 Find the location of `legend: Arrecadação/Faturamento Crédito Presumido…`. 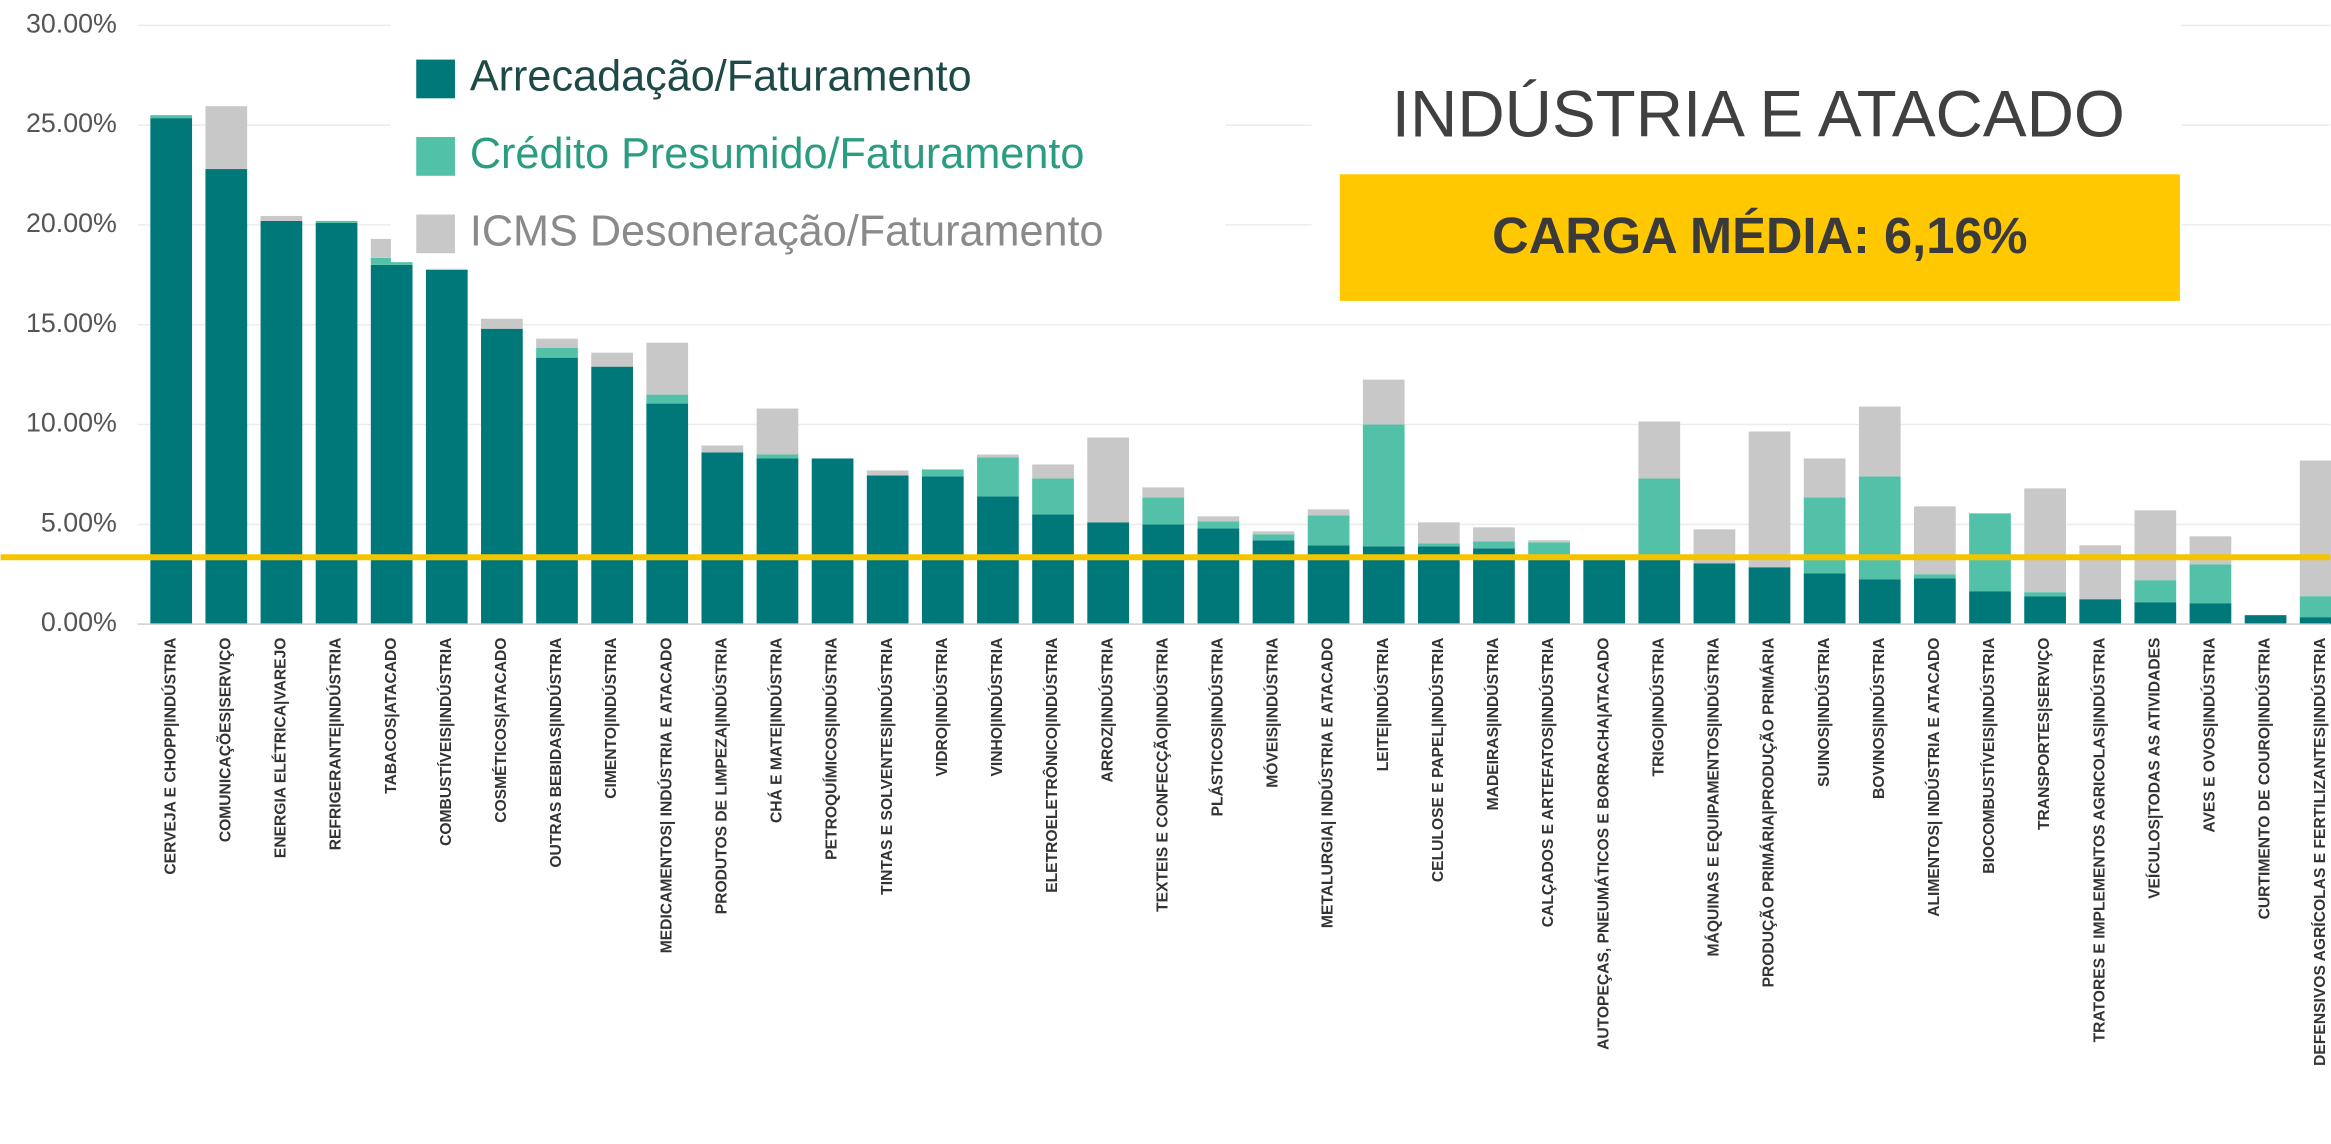

legend: Arrecadação/Faturamento Crédito Presumido… is located at coordinates (760, 153).